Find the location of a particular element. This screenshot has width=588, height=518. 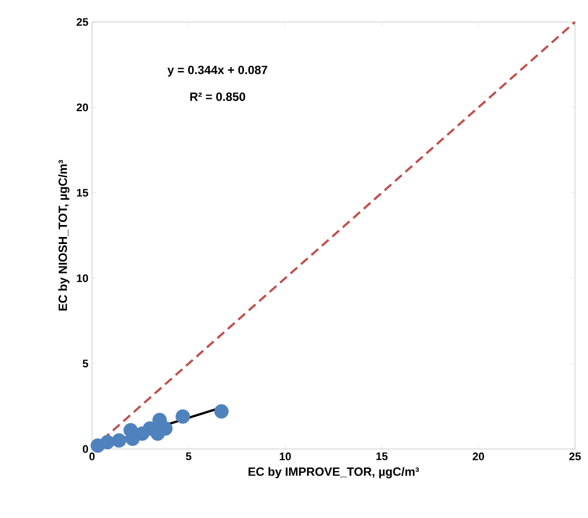

x-tick-label: 15 is located at coordinates (382, 456).